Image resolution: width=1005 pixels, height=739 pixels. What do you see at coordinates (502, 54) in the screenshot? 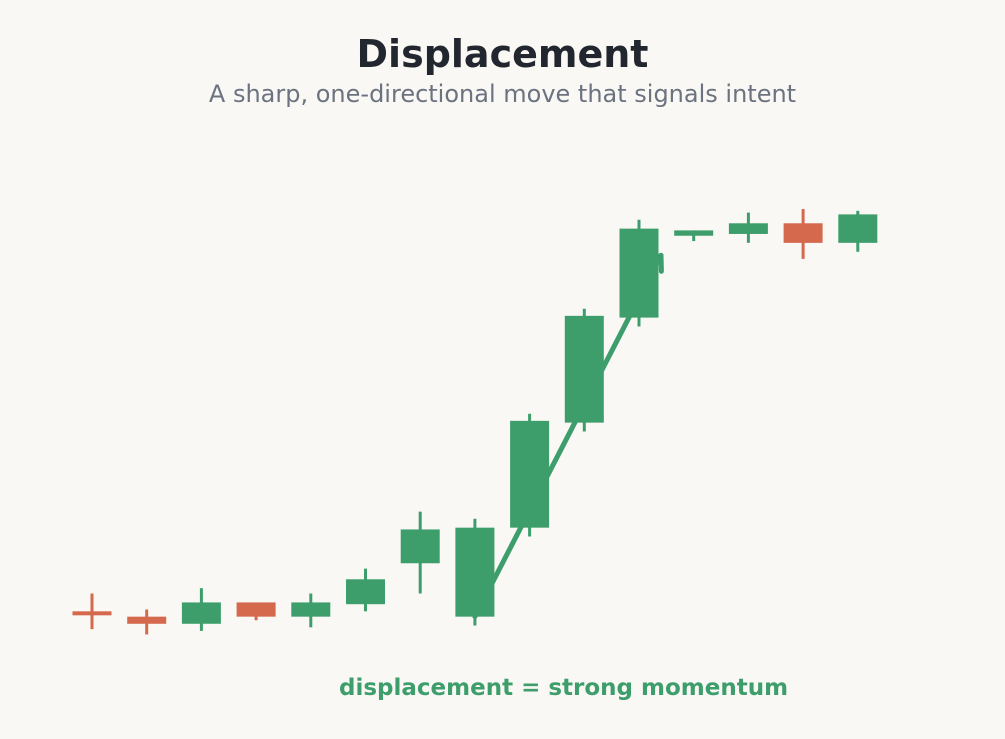
I see `chart-title: Displacement` at bounding box center [502, 54].